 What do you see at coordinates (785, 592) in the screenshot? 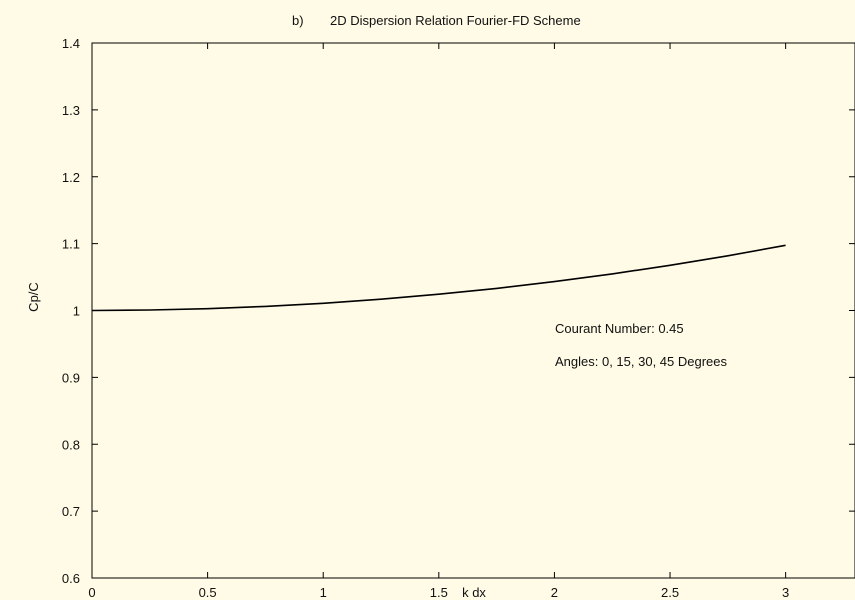
I see `x-tick-label: 3` at bounding box center [785, 592].